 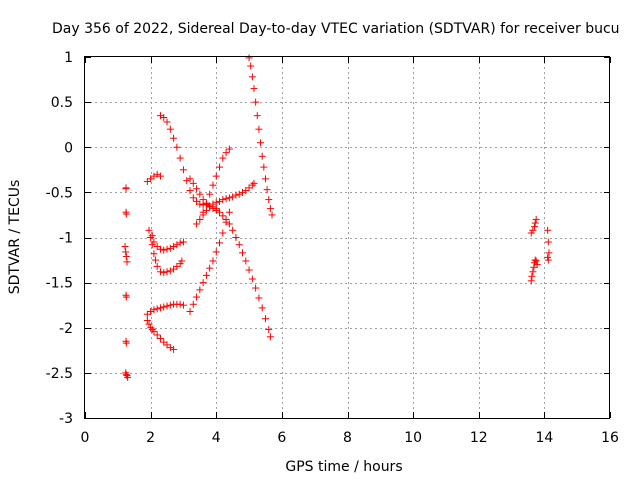 I want to click on y-tick-label: -2.5, so click(x=59, y=374).